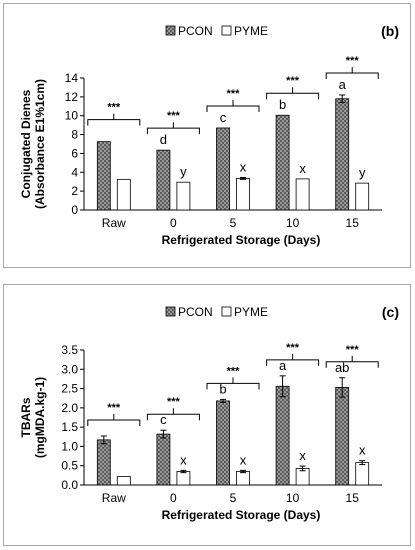  Describe the element at coordinates (72, 78) in the screenshot. I see `y-tick-label: 14` at that location.